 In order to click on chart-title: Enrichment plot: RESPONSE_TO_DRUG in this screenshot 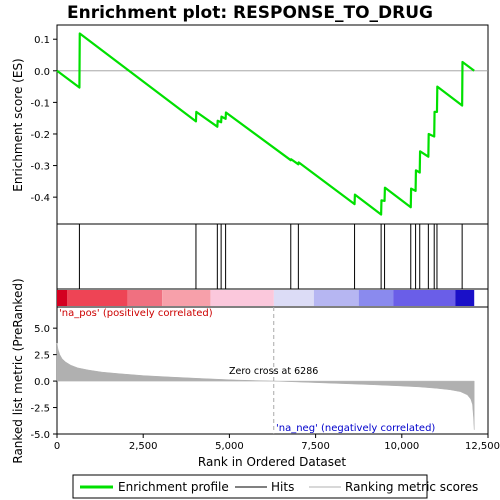, I will do `click(250, 13)`.